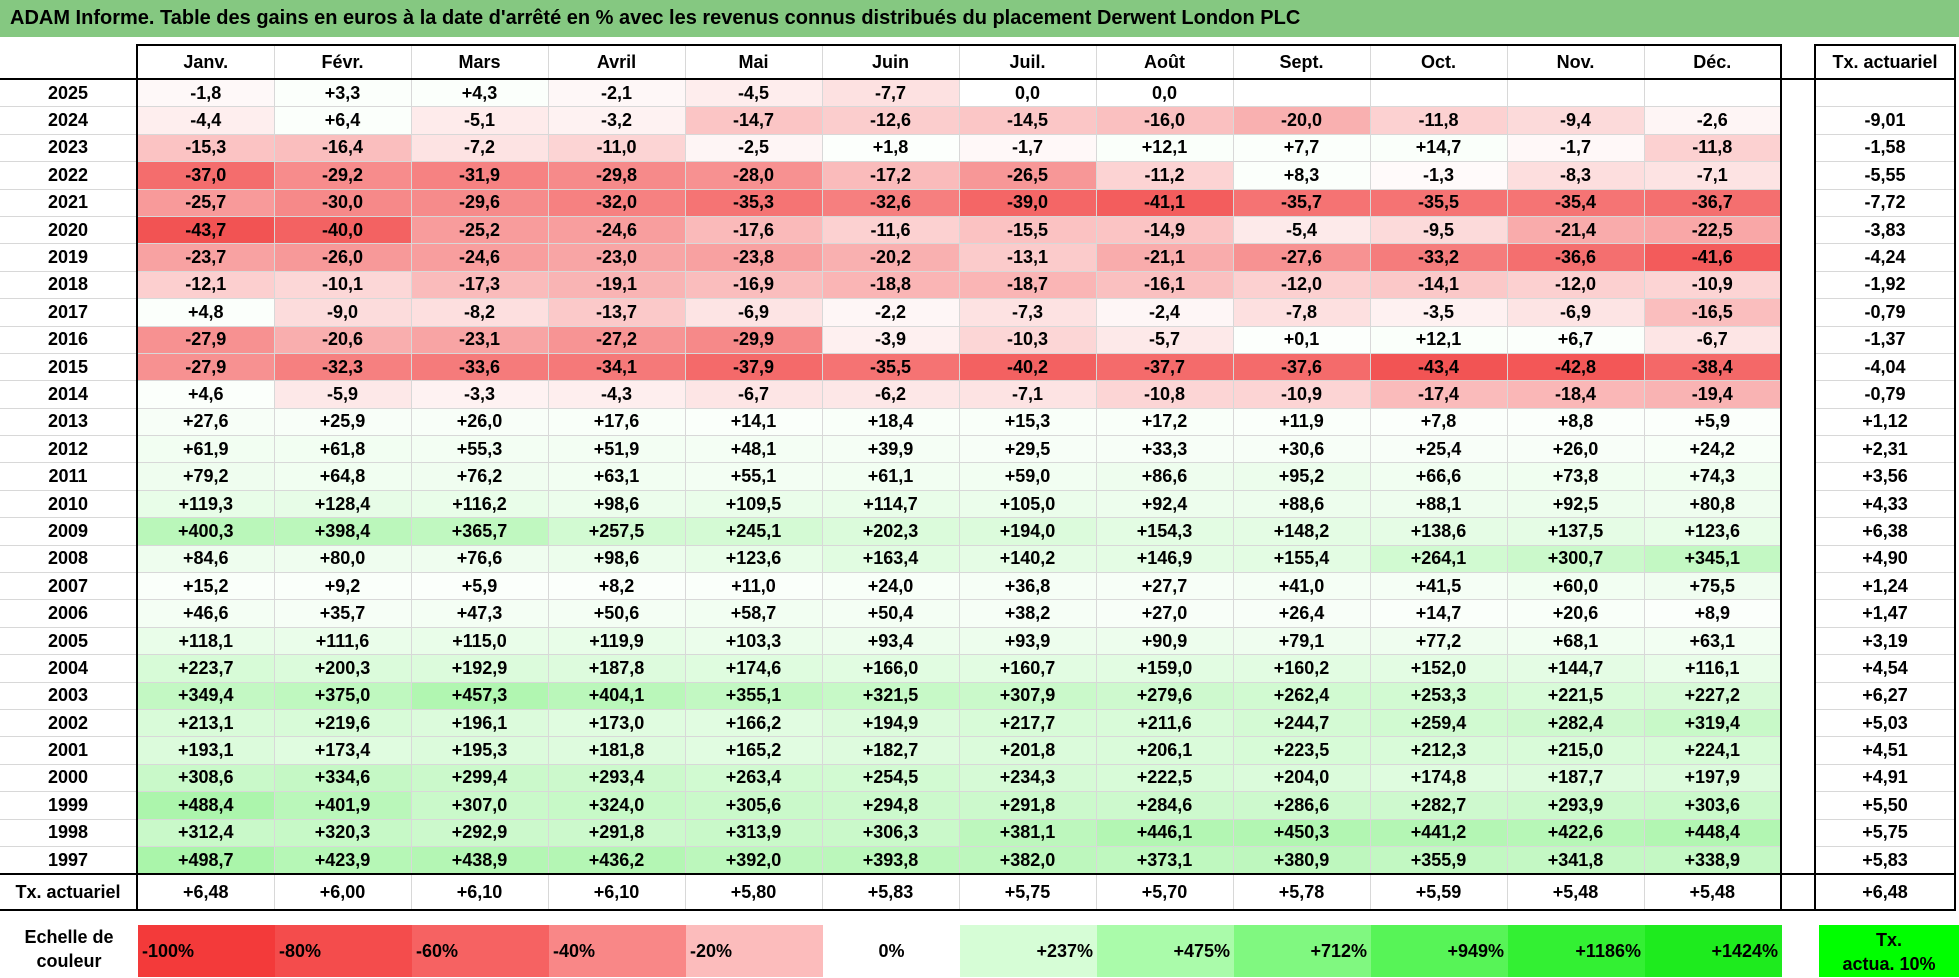 The image size is (1959, 978). Describe the element at coordinates (1301, 62) in the screenshot. I see `month-header: Sept.` at that location.